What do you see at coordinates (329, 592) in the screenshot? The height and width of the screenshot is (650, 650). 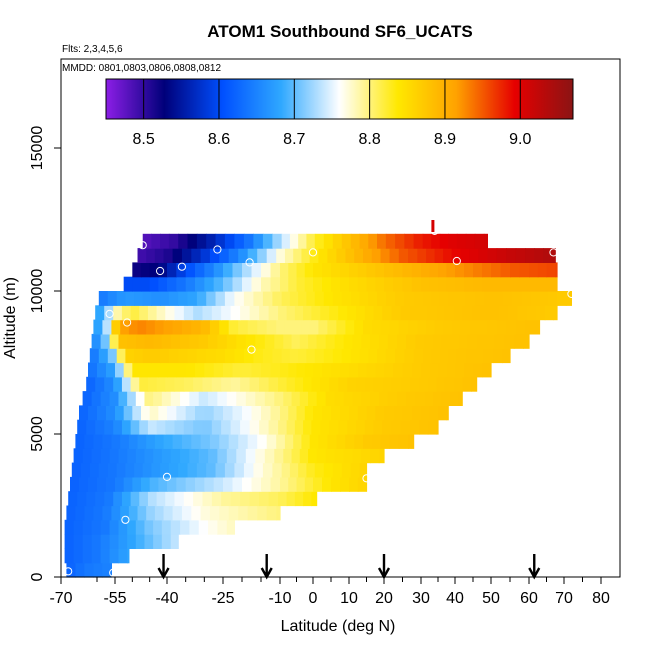 I see `x-axis: -70 -55 -40 -25 -10 0 10 20 30 40 50 60 70 80` at bounding box center [329, 592].